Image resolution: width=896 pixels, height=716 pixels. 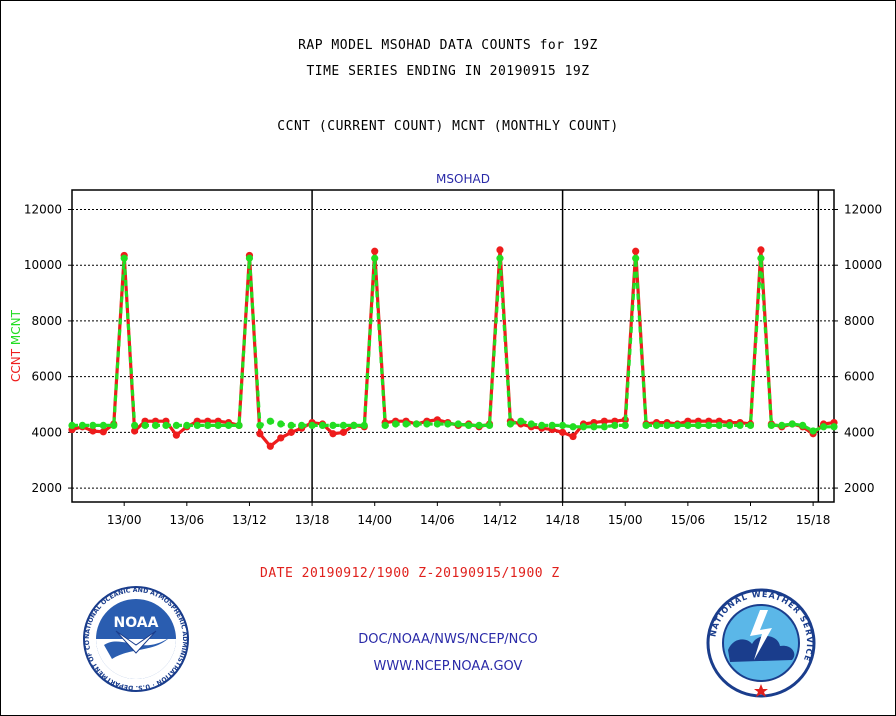 What do you see at coordinates (859, 432) in the screenshot?
I see `y-tick-label-right: 4000` at bounding box center [859, 432].